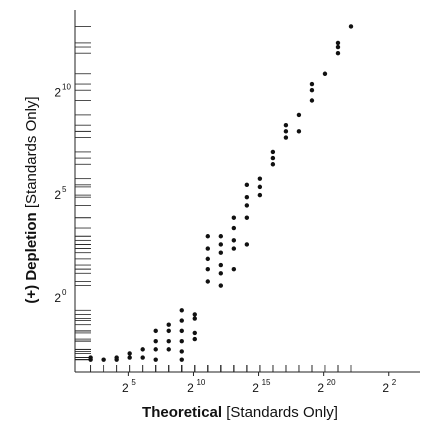 Image resolution: width=424 pixels, height=429 pixels. What do you see at coordinates (331, 382) in the screenshot?
I see `x-tick-exponent: 20` at bounding box center [331, 382].